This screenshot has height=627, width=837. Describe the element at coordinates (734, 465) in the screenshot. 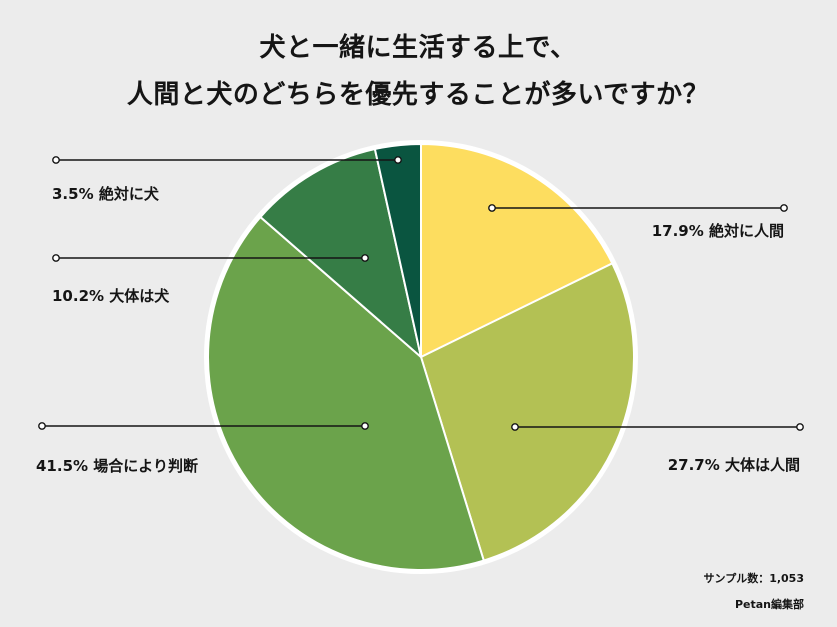

I see `slice-label-2: 27.7% 大体は人間` at that location.